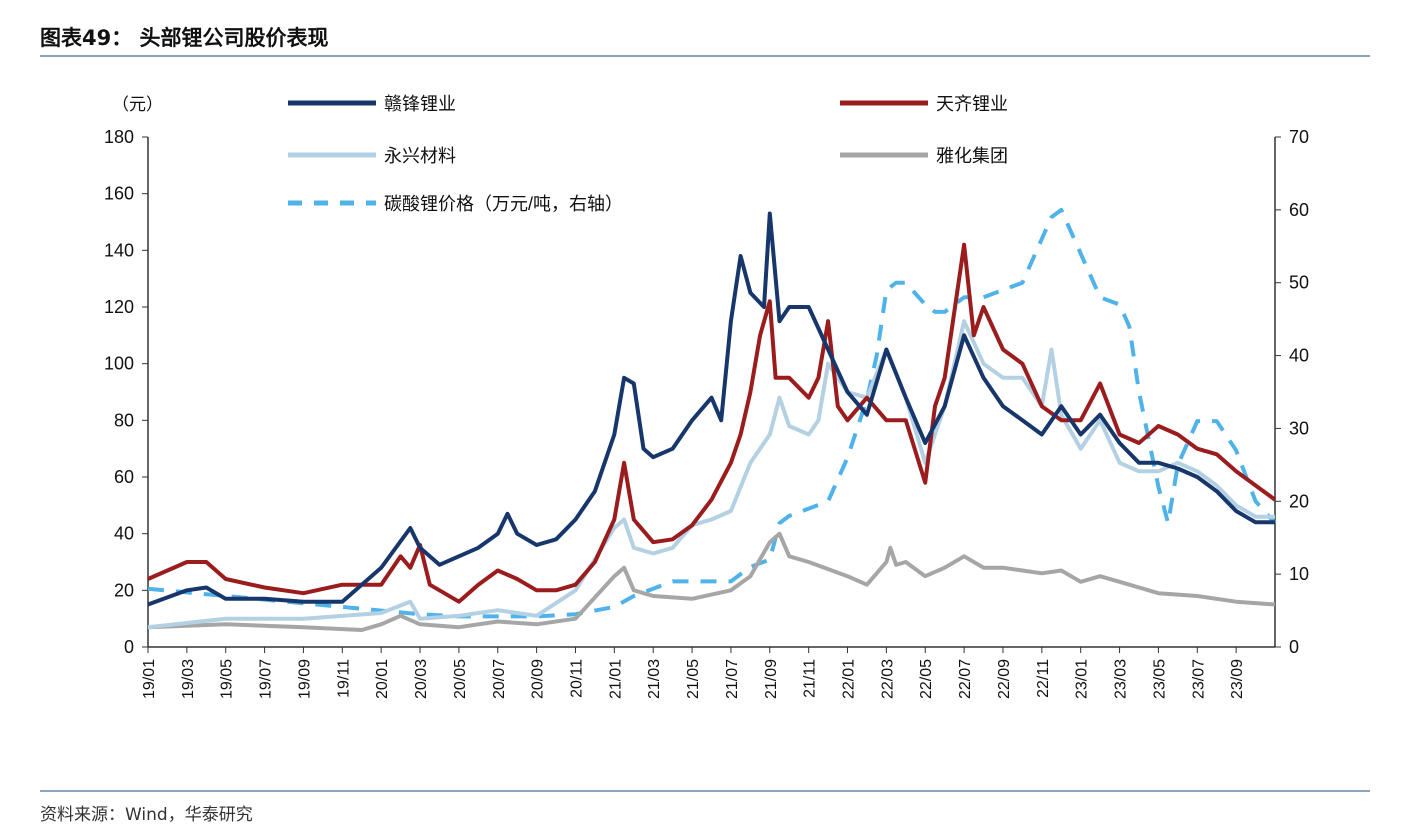  What do you see at coordinates (119, 364) in the screenshot?
I see `left-tick-label: 100` at bounding box center [119, 364].